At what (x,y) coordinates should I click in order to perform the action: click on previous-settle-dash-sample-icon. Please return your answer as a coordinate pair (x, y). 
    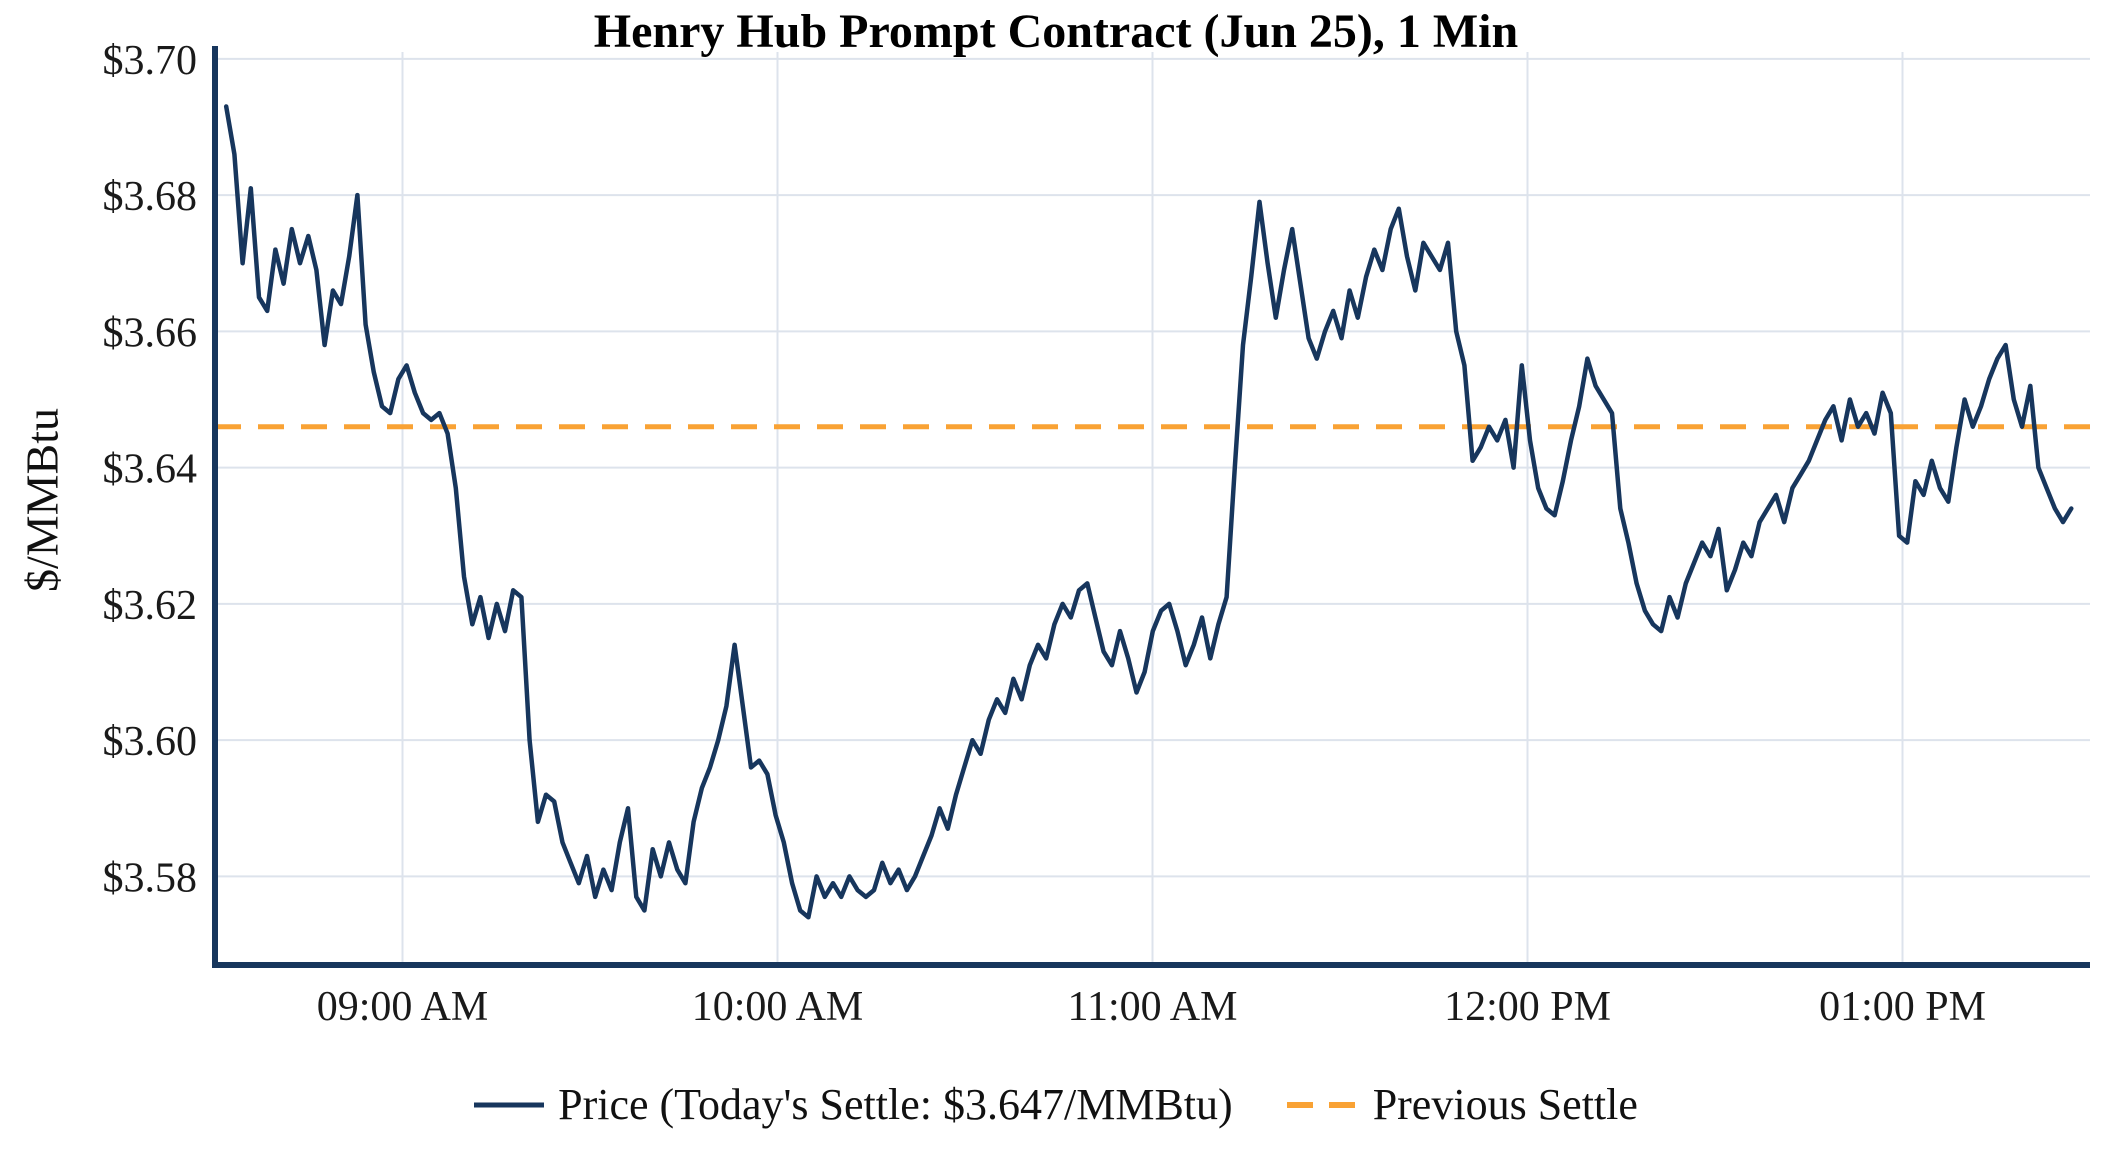
    Looking at the image, I should click on (1322, 1104).